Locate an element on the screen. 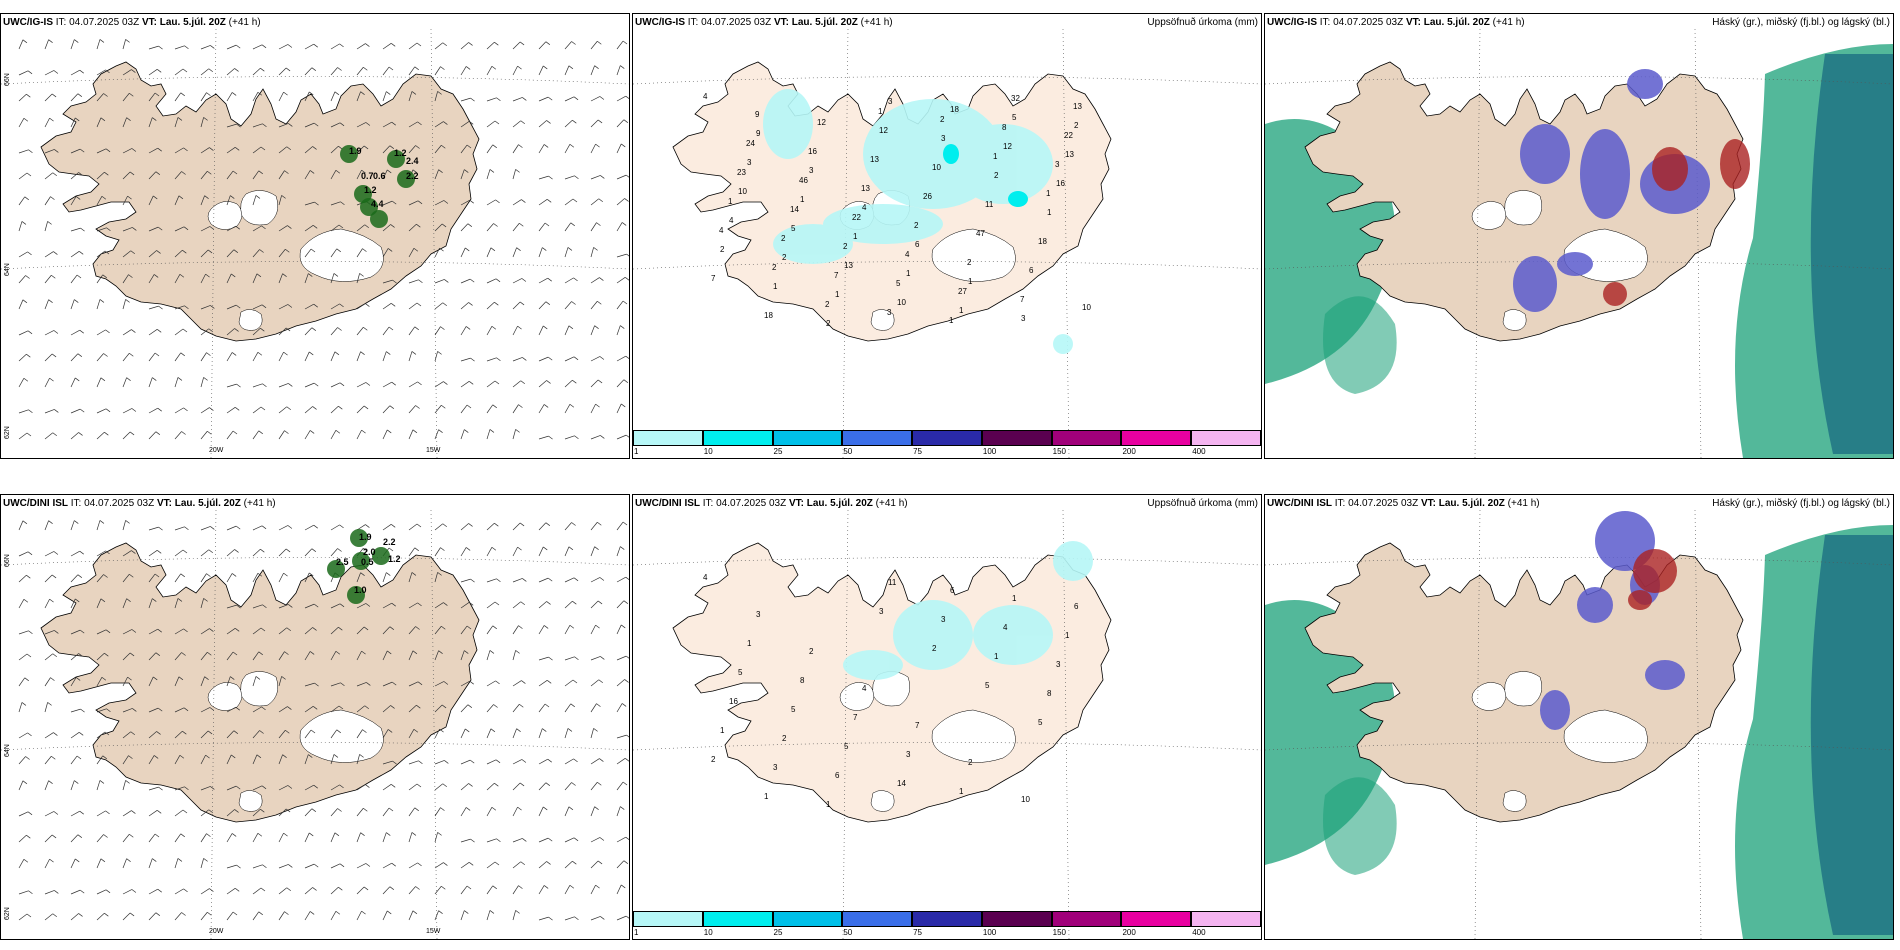  precip-station-label: 2 is located at coordinates (713, 759).